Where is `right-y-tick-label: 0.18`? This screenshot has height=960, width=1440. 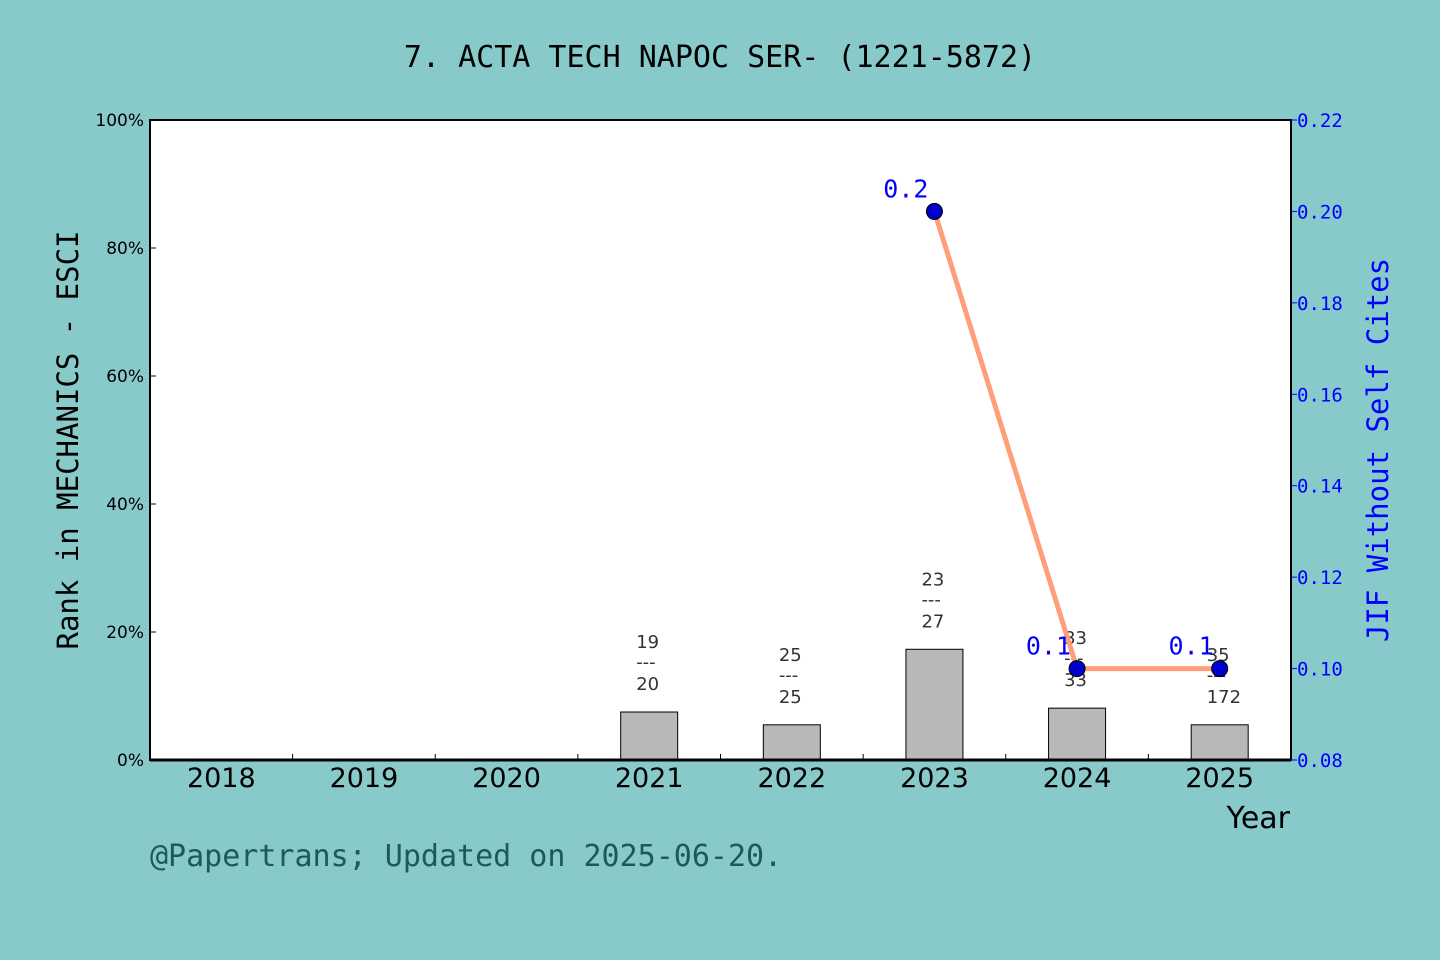
right-y-tick-label: 0.18 is located at coordinates (1320, 304).